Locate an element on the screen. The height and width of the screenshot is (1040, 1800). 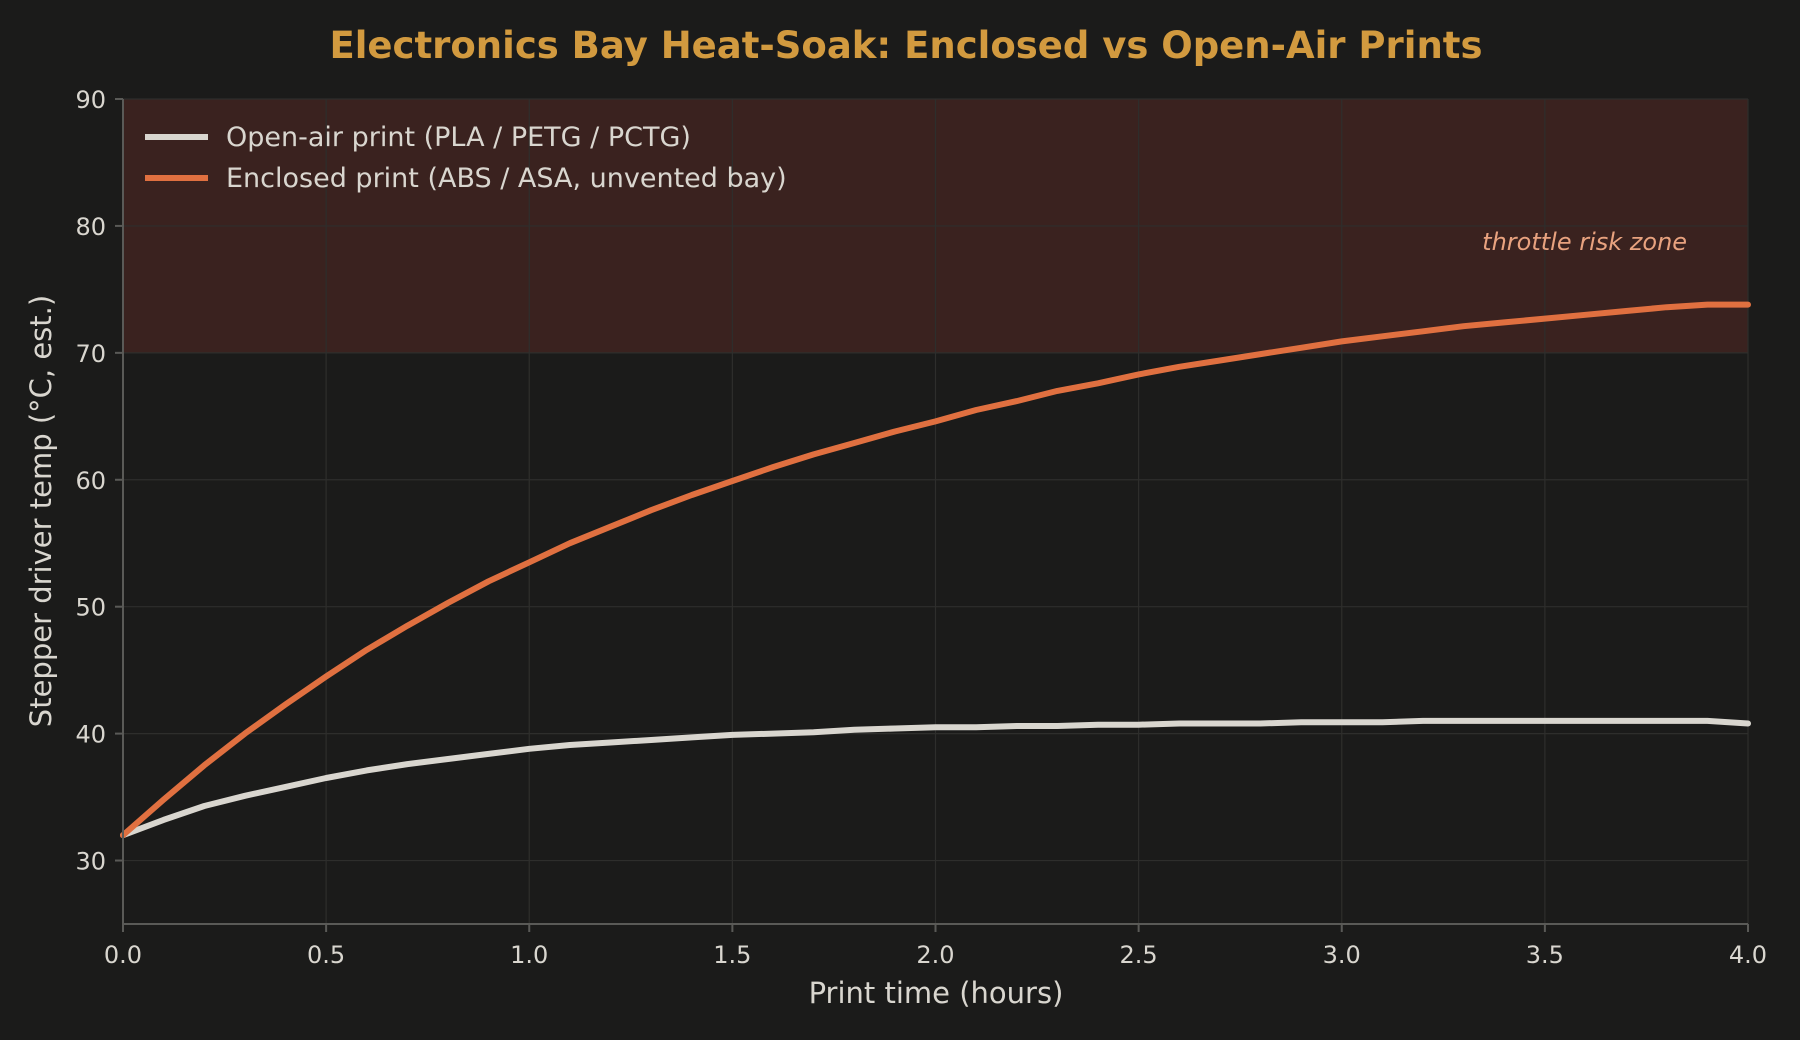
x-axis-label: Print time (hours) is located at coordinates (936, 993).